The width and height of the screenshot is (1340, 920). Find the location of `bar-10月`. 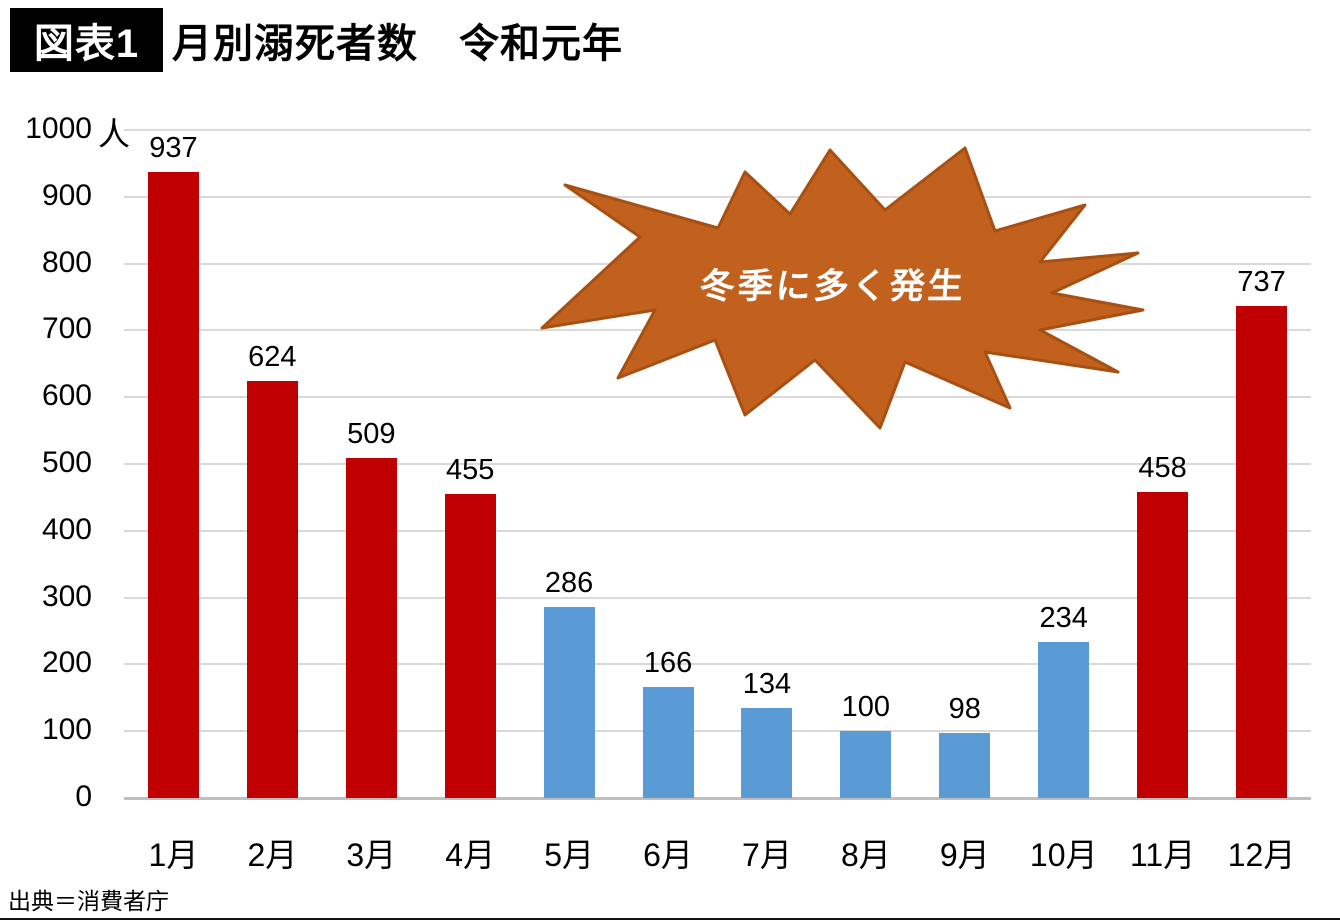

bar-10月 is located at coordinates (1064, 719).